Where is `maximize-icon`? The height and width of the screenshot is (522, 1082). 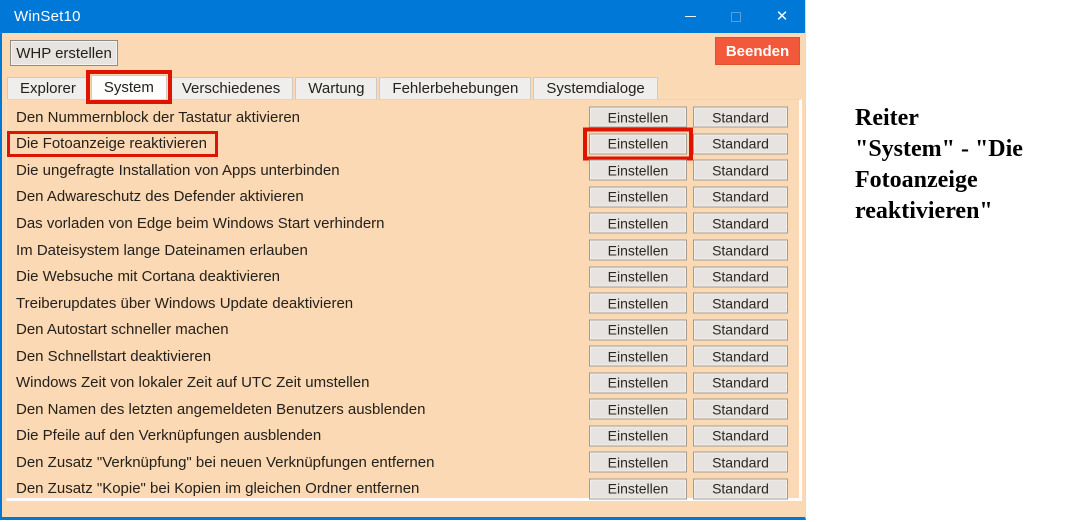
maximize-icon is located at coordinates (736, 16).